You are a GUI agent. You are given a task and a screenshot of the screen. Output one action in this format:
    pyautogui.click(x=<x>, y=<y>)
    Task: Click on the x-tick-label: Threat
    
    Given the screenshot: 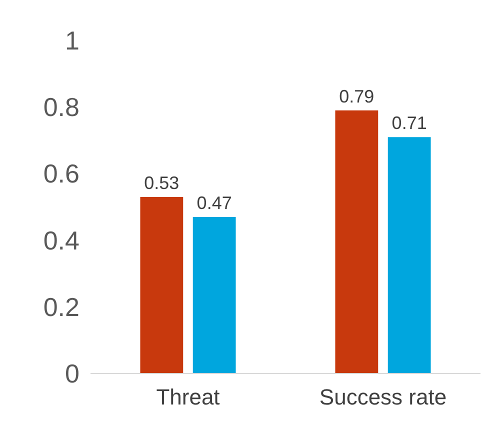 What is the action you would take?
    pyautogui.click(x=188, y=397)
    